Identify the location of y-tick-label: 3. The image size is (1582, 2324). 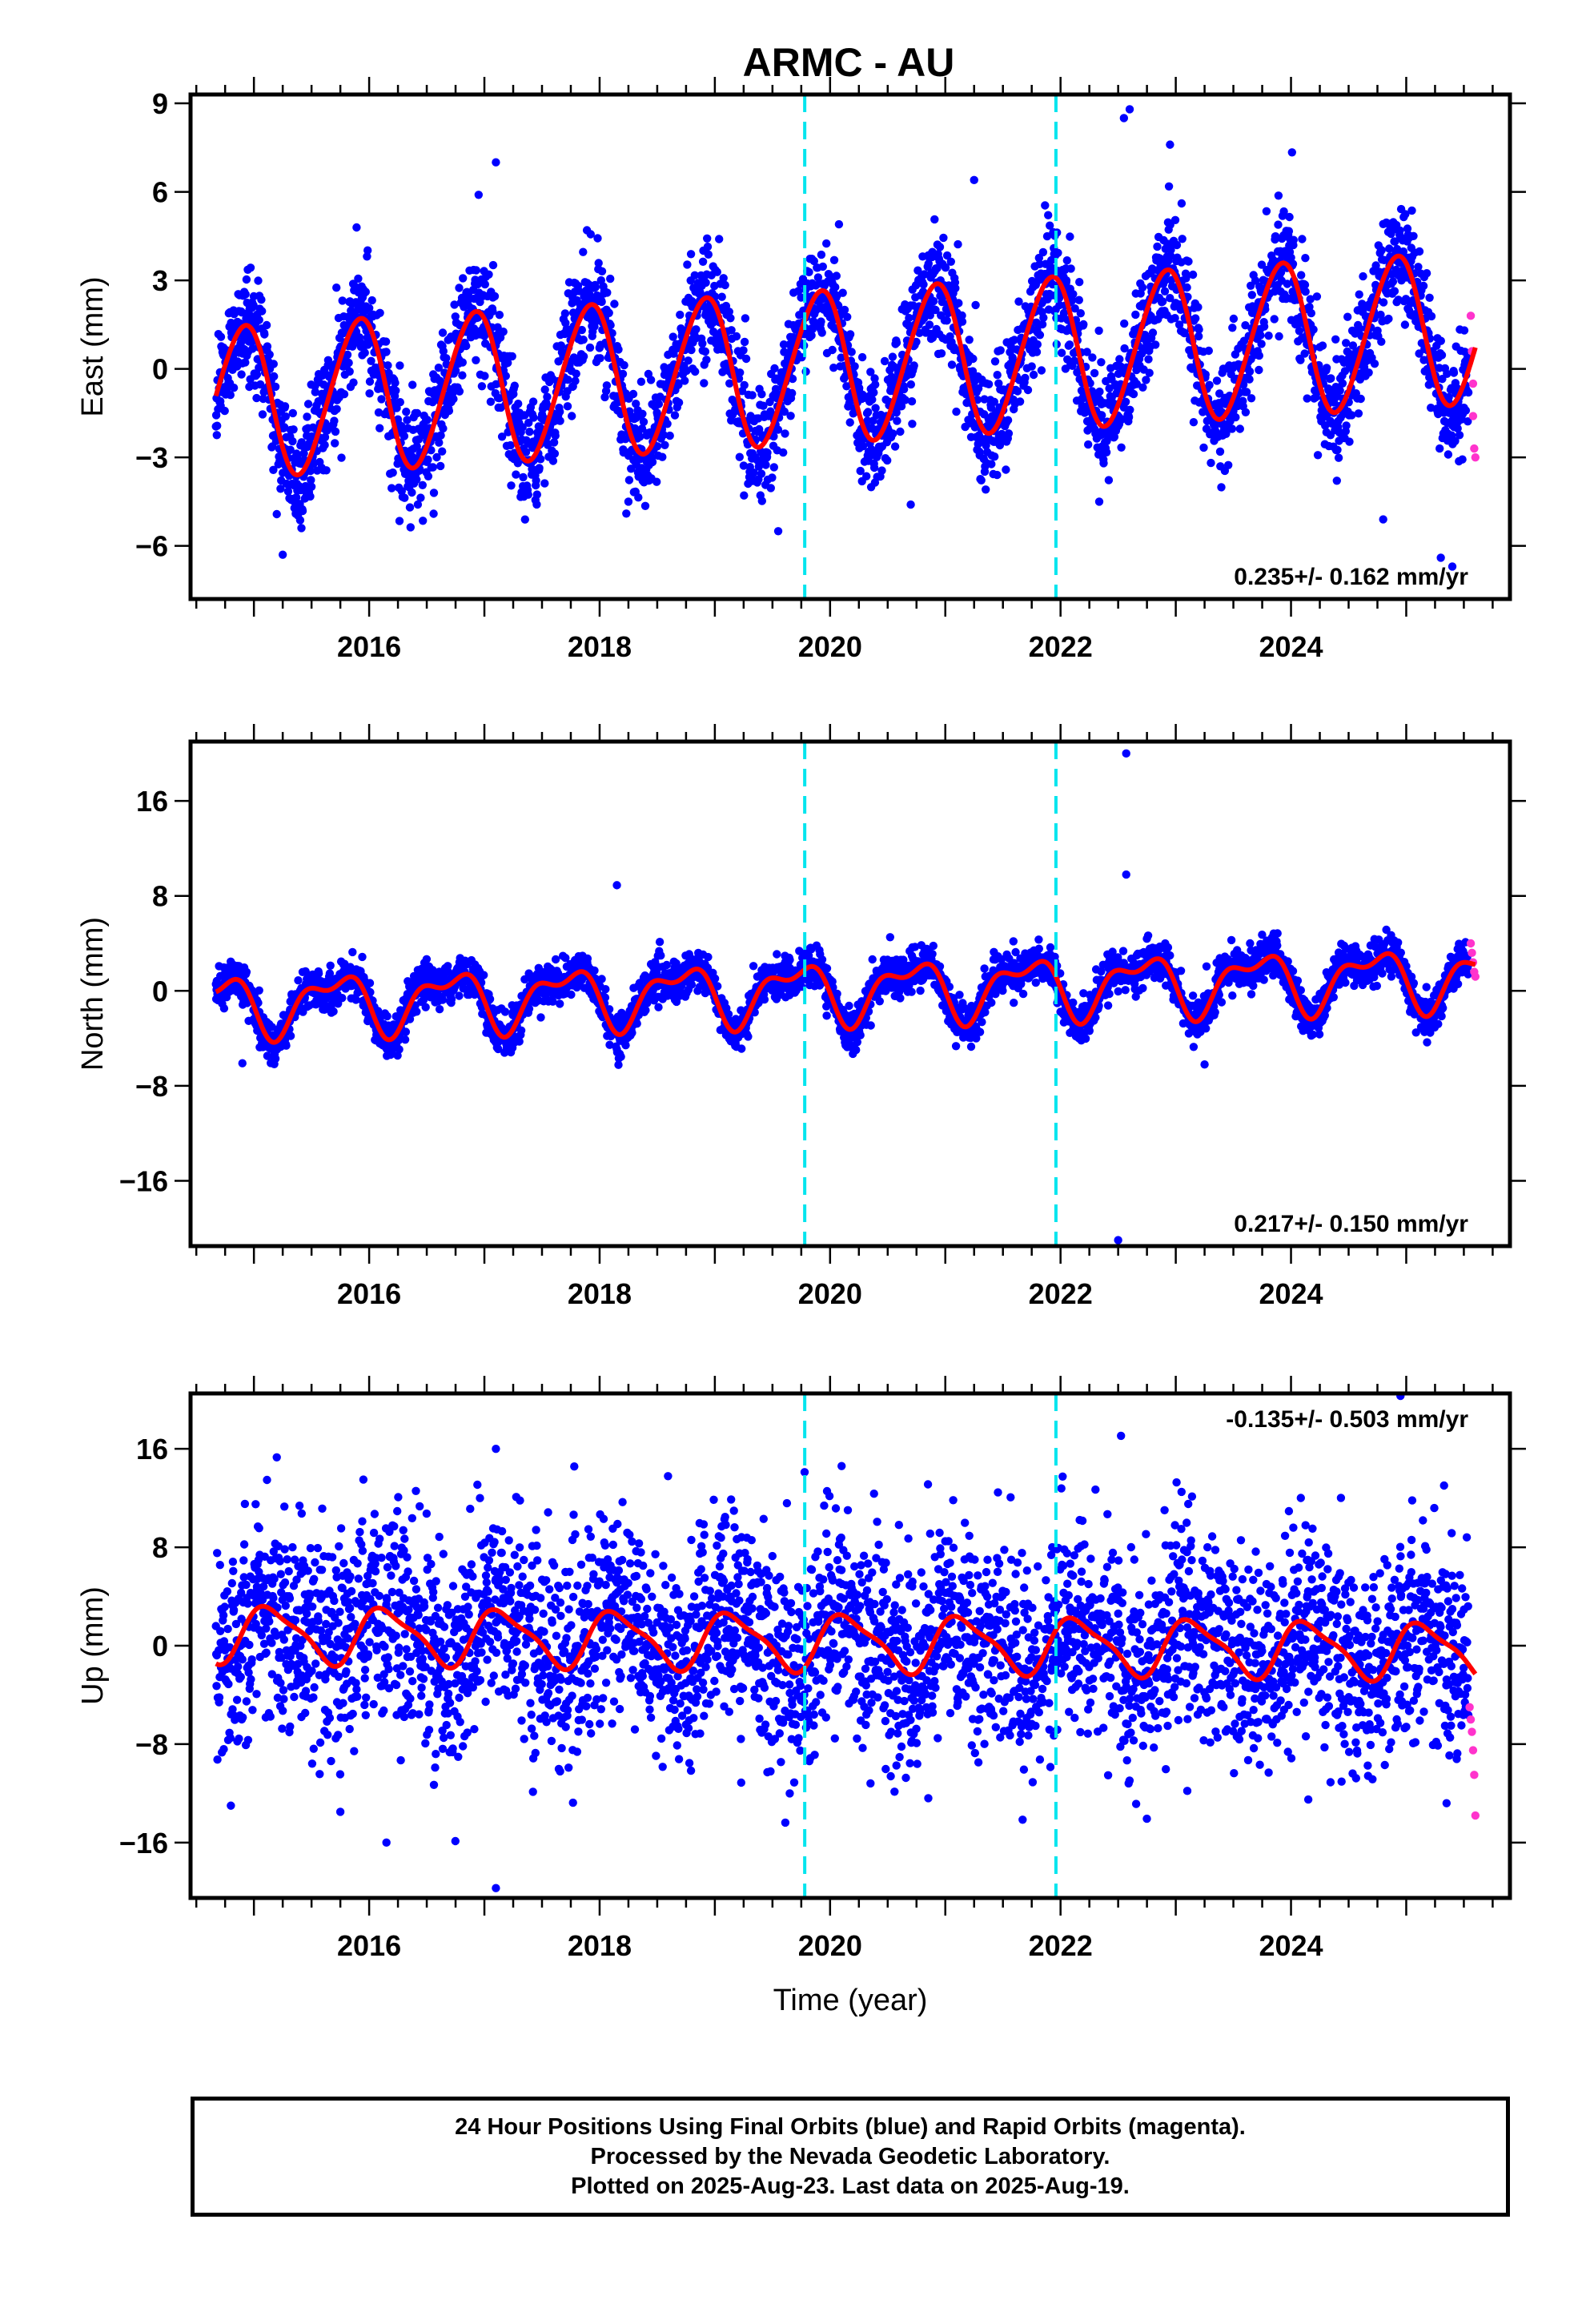
(160, 280).